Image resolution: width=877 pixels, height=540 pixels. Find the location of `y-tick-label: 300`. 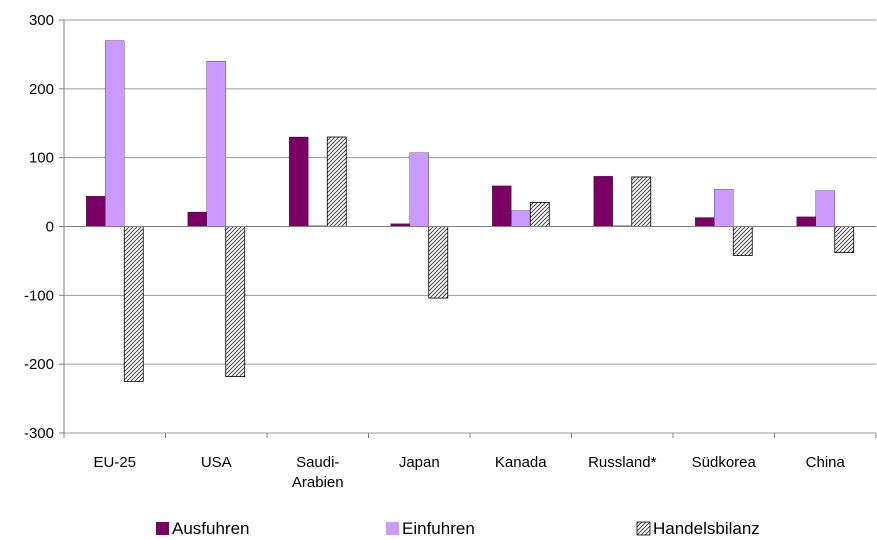

y-tick-label: 300 is located at coordinates (41, 20).